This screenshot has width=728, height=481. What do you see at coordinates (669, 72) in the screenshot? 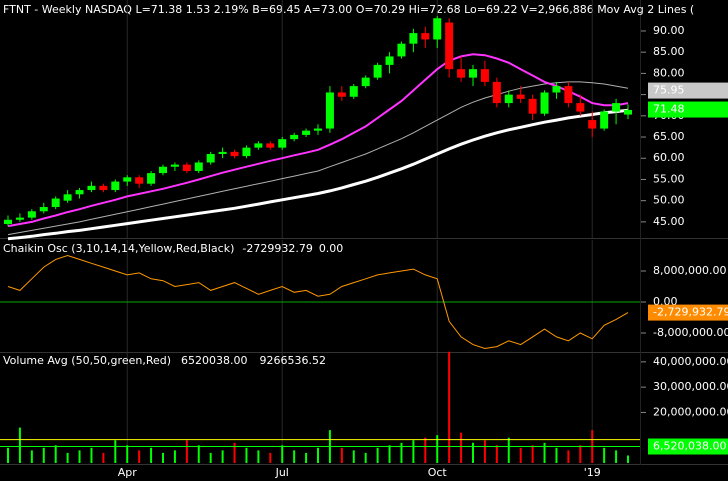
I see `y-tick-label: 80.00` at bounding box center [669, 72].